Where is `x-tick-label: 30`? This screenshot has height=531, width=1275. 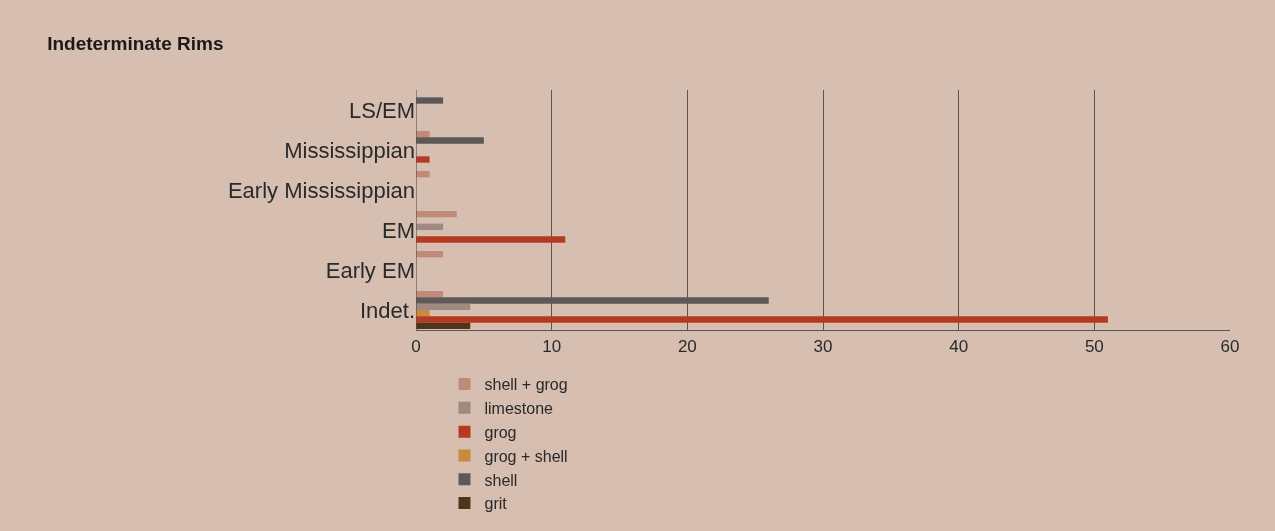 x-tick-label: 30 is located at coordinates (823, 346).